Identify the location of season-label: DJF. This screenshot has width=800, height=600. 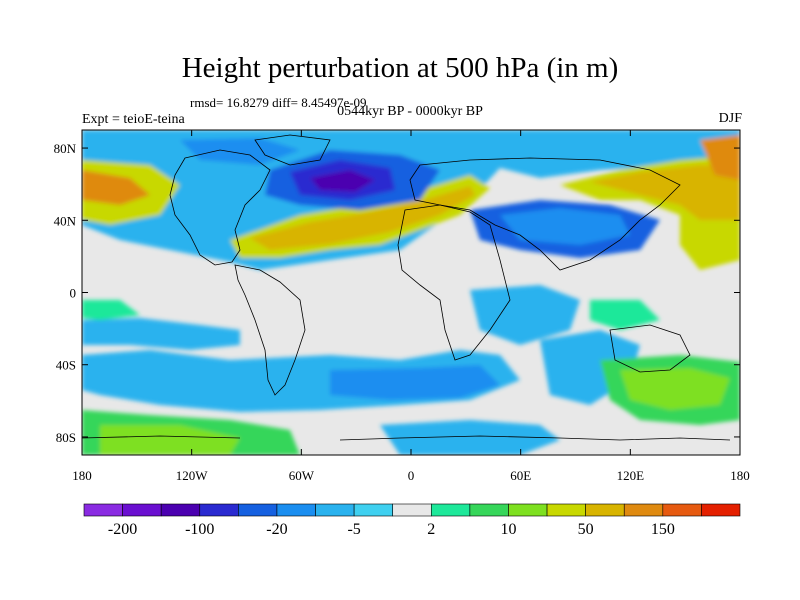
(730, 118).